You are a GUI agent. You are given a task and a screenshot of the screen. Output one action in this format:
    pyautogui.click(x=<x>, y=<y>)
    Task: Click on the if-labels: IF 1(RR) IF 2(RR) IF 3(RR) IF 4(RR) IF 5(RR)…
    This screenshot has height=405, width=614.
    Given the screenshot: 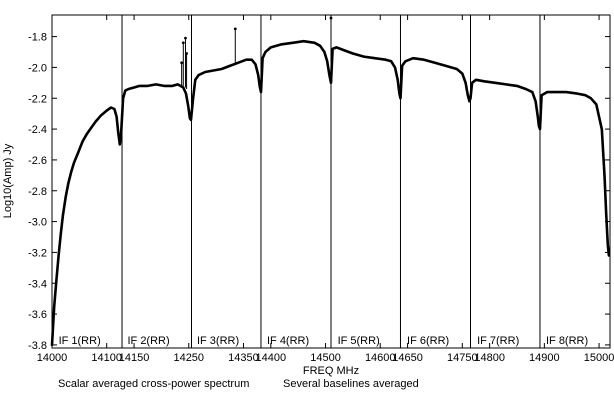 What is the action you would take?
    pyautogui.click(x=324, y=341)
    